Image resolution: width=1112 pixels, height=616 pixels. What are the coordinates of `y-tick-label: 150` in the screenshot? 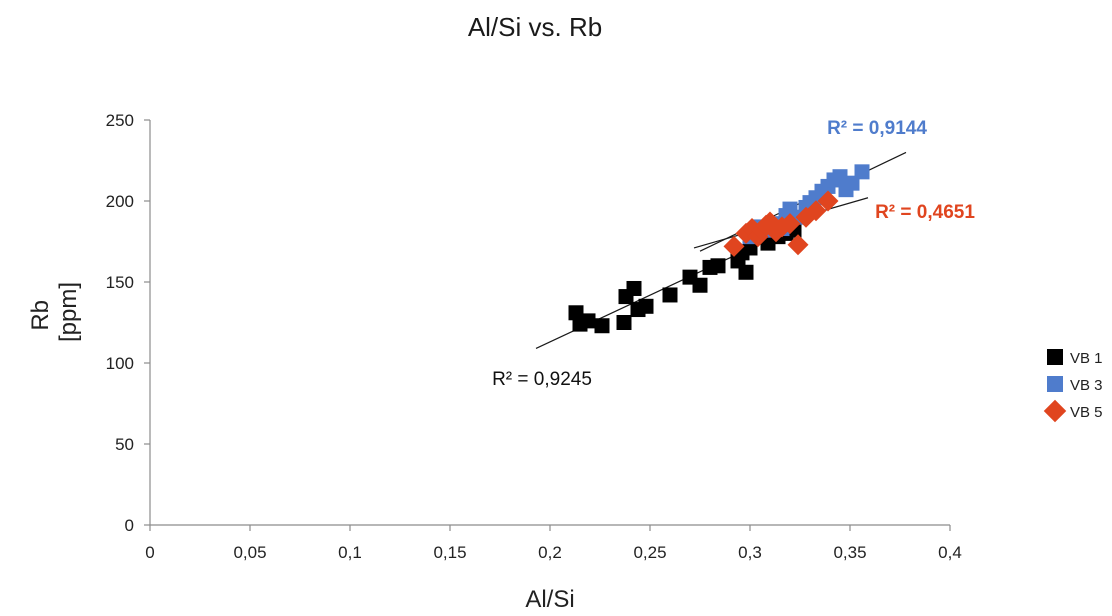 It's located at (120, 282).